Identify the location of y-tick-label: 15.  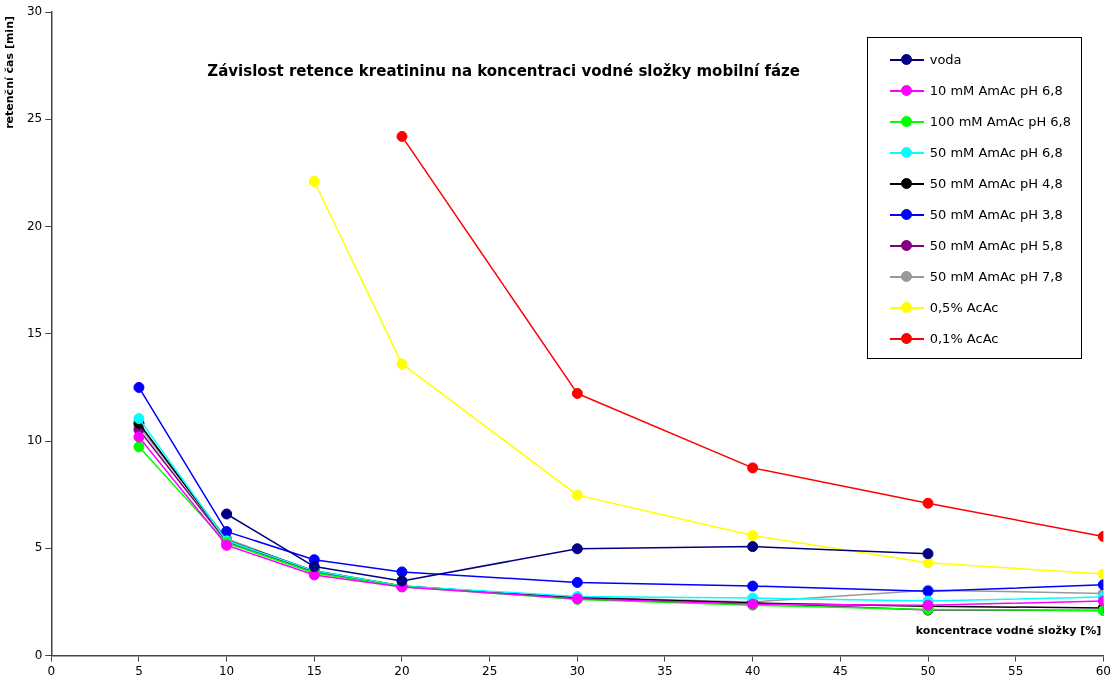
(34, 332).